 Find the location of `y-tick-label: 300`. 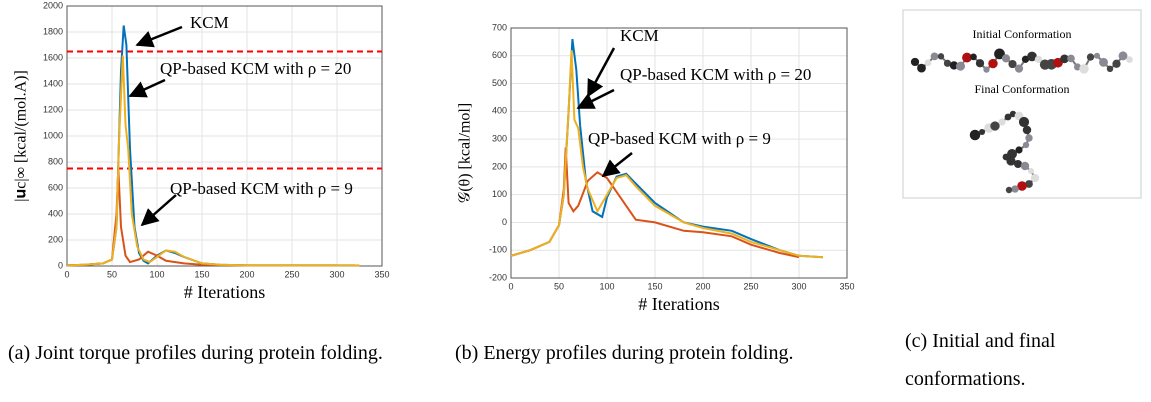

y-tick-label: 300 is located at coordinates (499, 138).